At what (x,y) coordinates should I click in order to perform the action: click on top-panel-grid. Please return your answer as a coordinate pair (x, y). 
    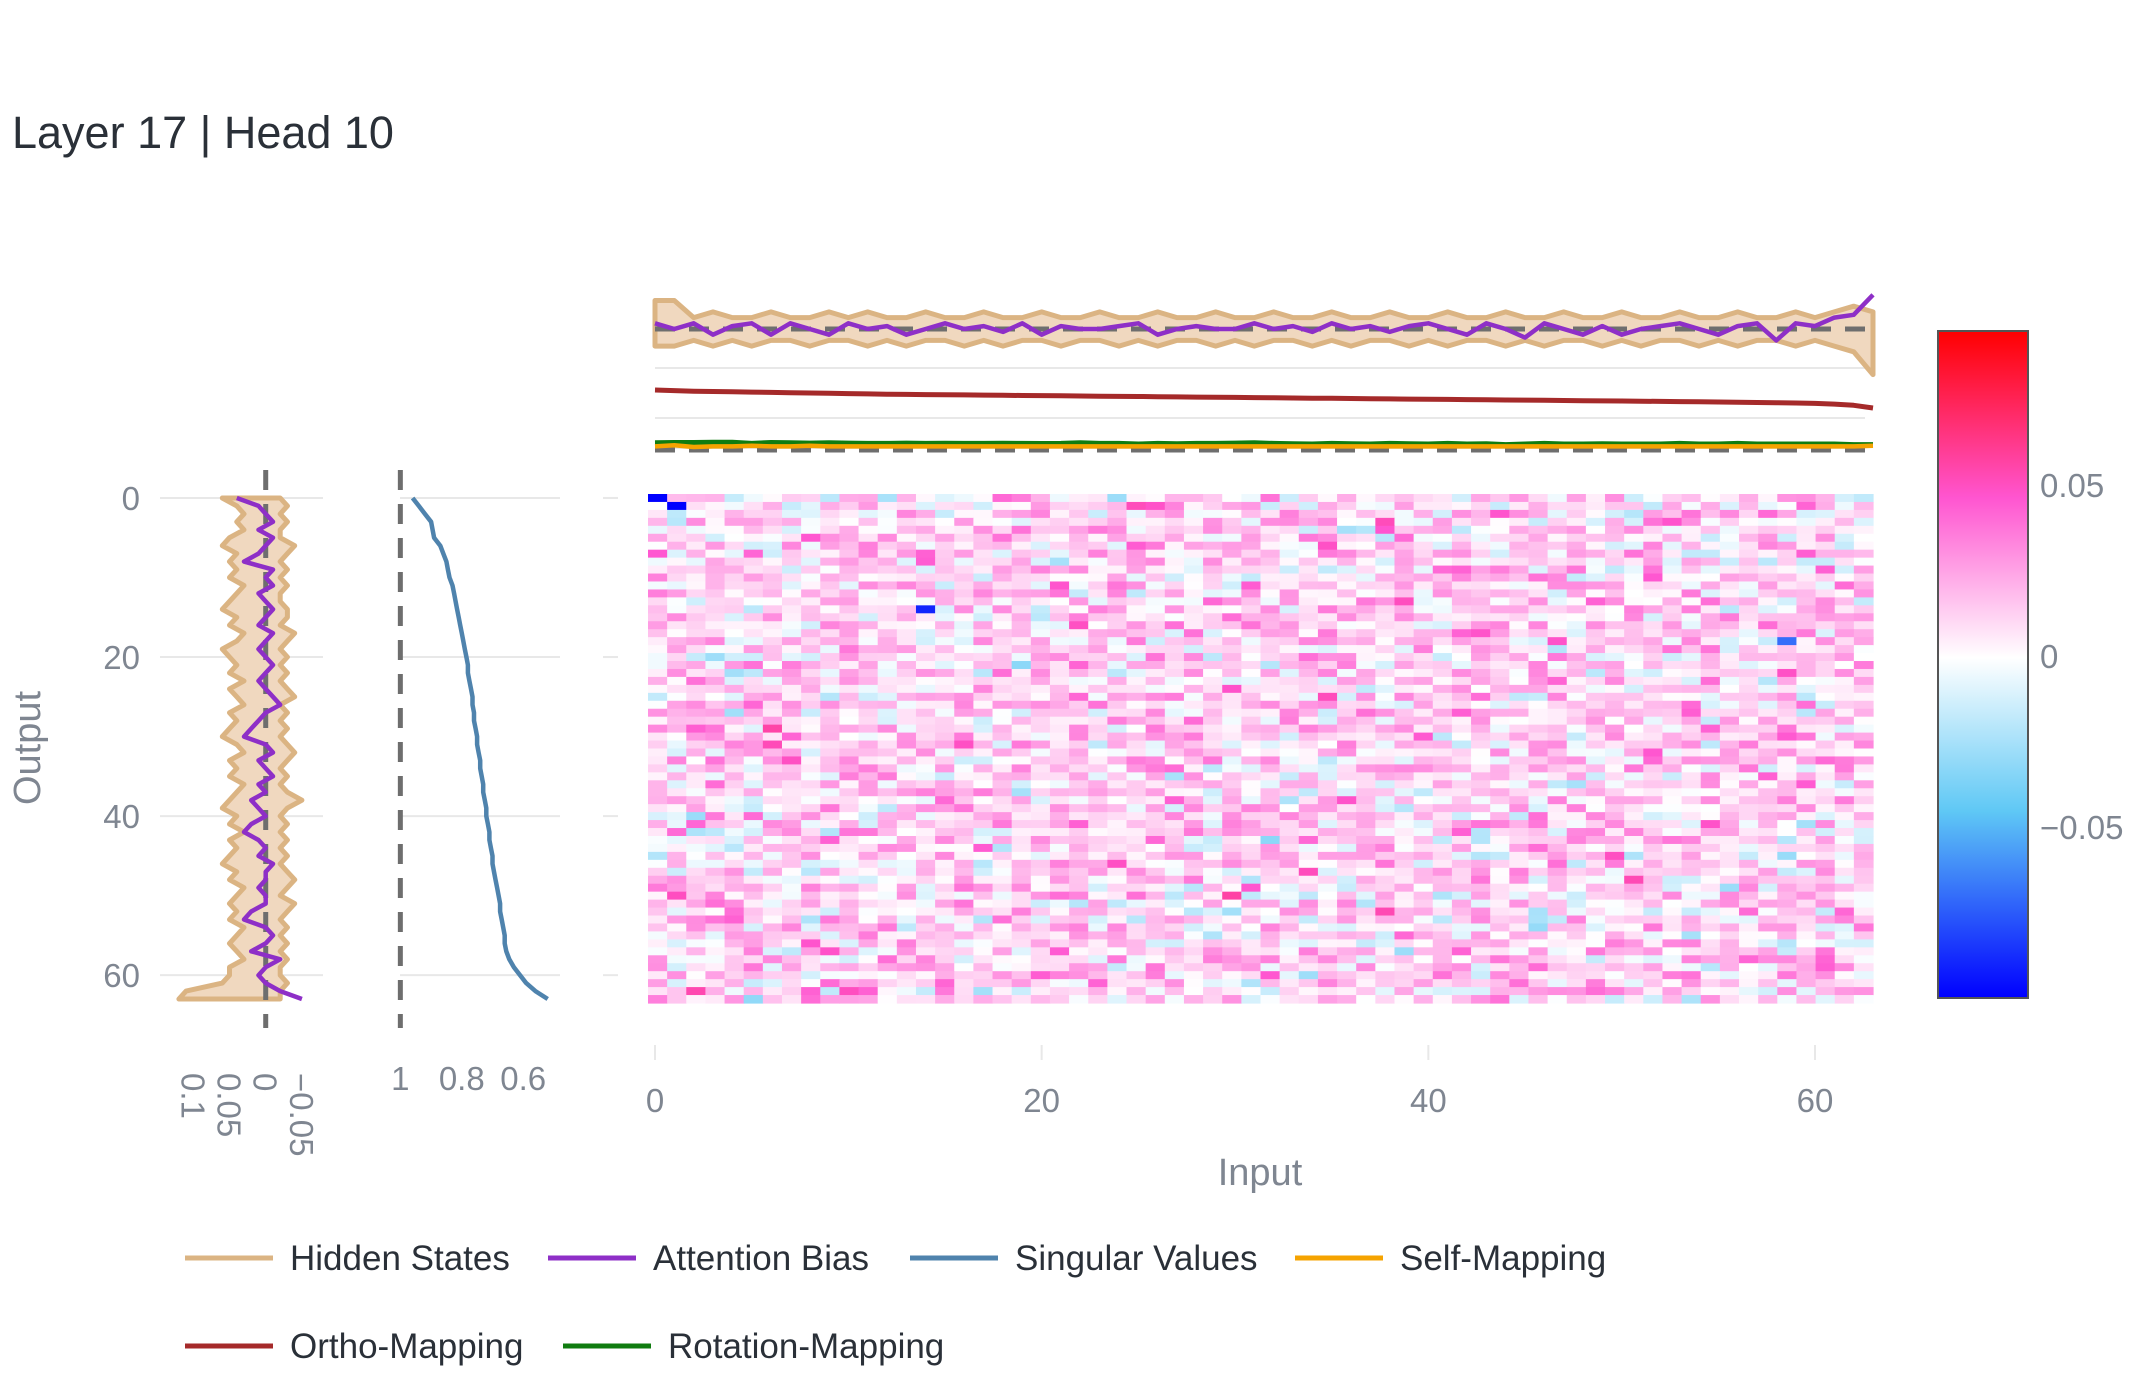
    Looking at the image, I should click on (1260, 389).